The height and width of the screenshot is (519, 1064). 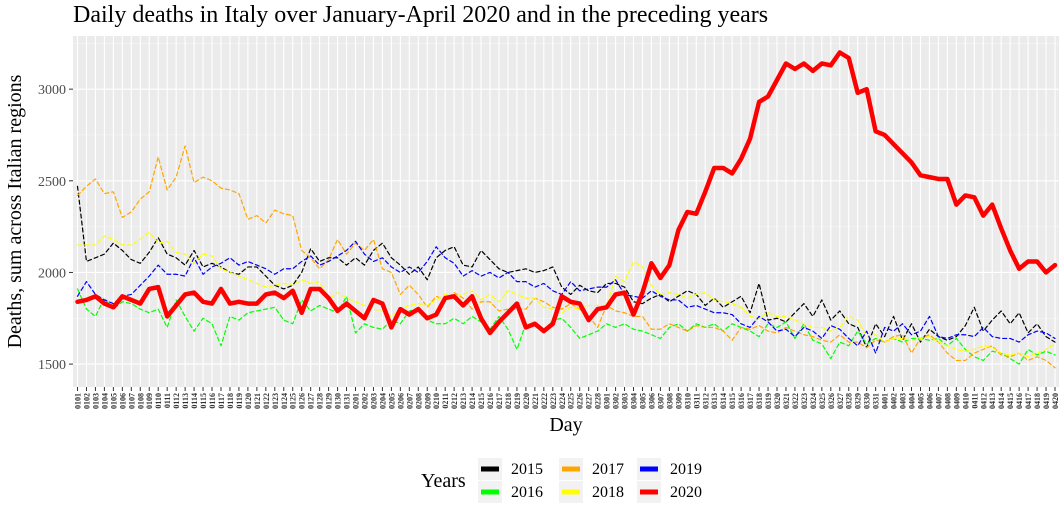 I want to click on x-tick-label: 0226, so click(x=580, y=401).